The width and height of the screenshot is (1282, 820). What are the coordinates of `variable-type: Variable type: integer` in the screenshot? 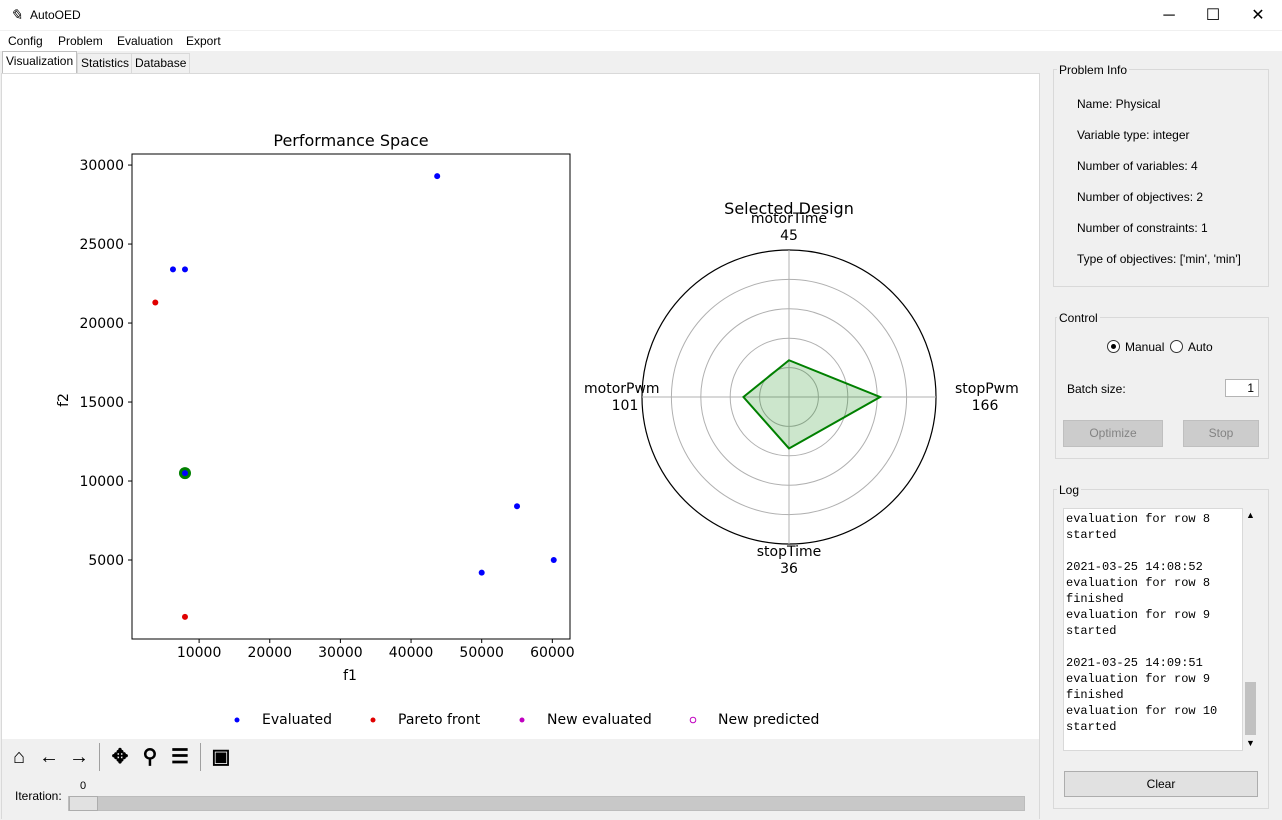 It's located at (1133, 135).